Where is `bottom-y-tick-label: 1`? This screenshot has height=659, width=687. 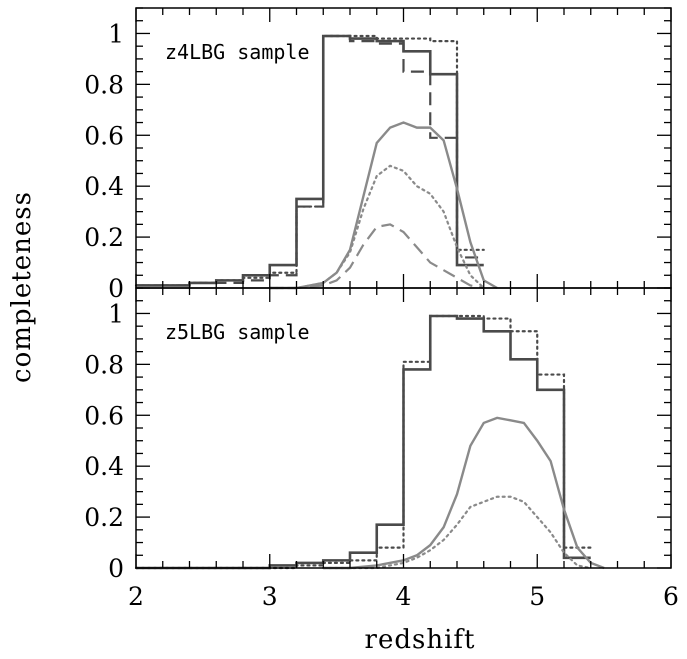 bottom-y-tick-label: 1 is located at coordinates (116, 313).